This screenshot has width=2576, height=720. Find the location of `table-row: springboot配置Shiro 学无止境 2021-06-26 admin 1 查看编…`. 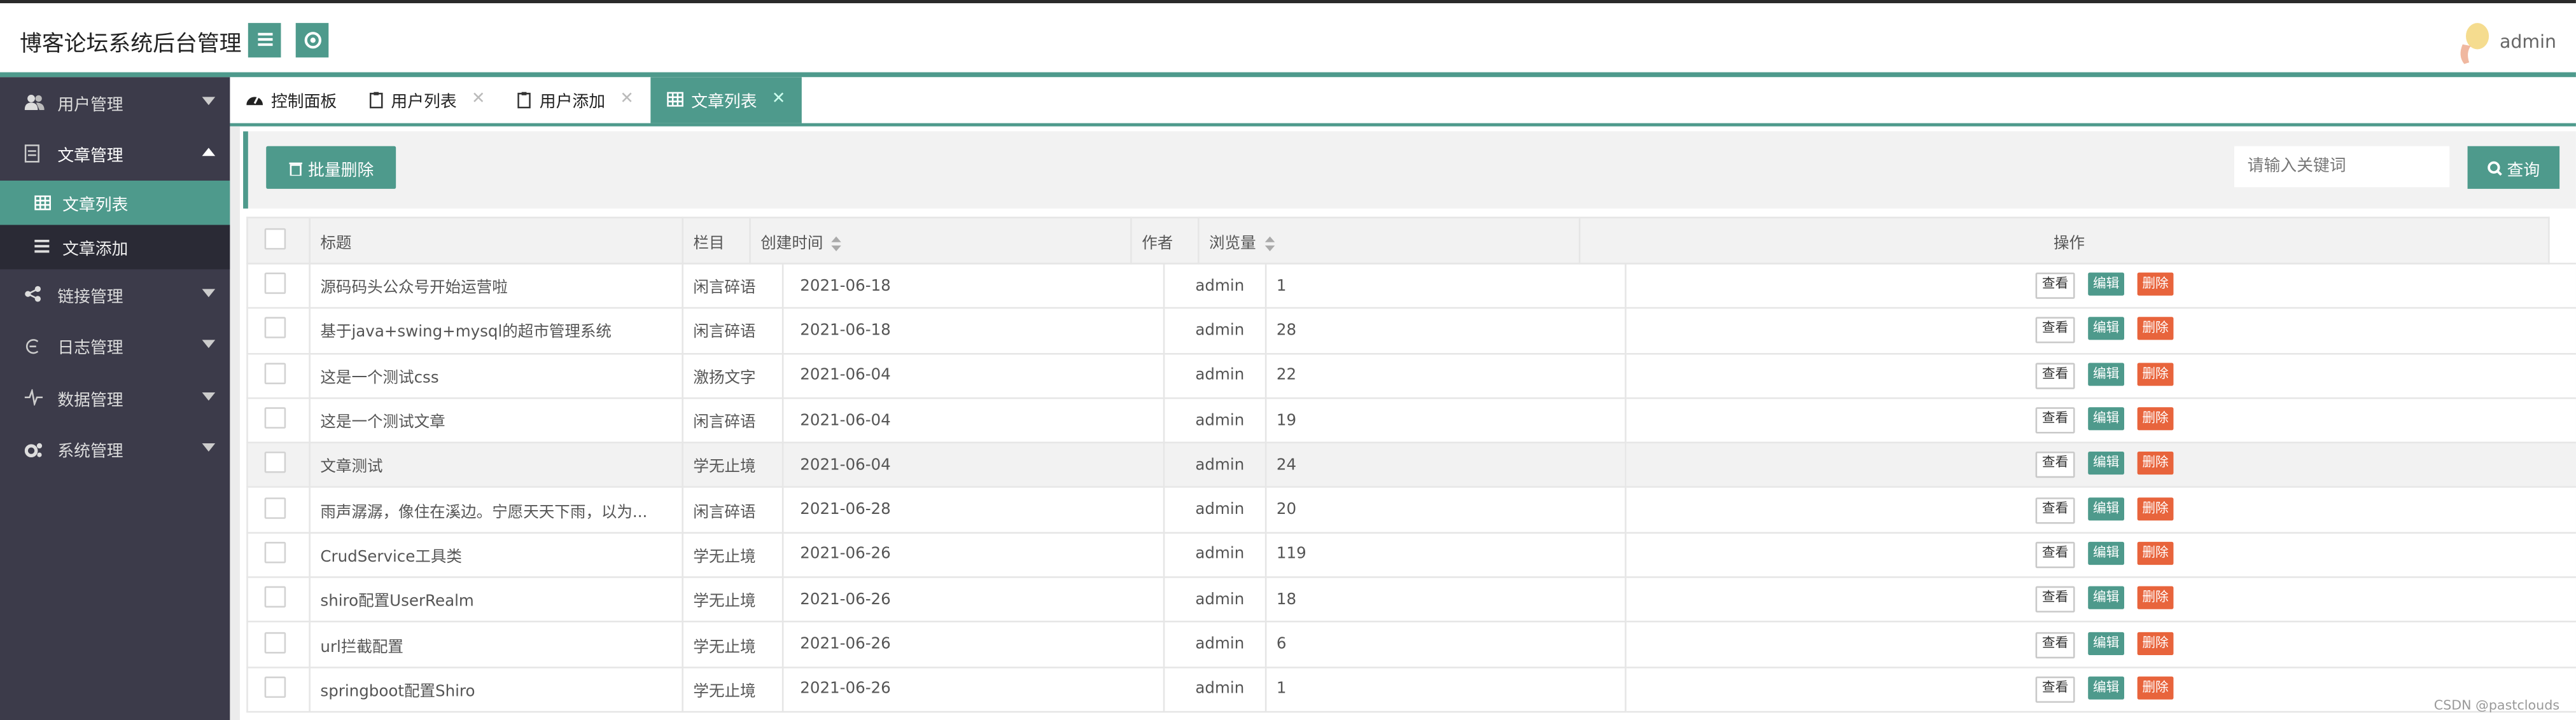

table-row: springboot配置Shiro 学无止境 2021-06-26 admin 1 查看编… is located at coordinates (1411, 689).